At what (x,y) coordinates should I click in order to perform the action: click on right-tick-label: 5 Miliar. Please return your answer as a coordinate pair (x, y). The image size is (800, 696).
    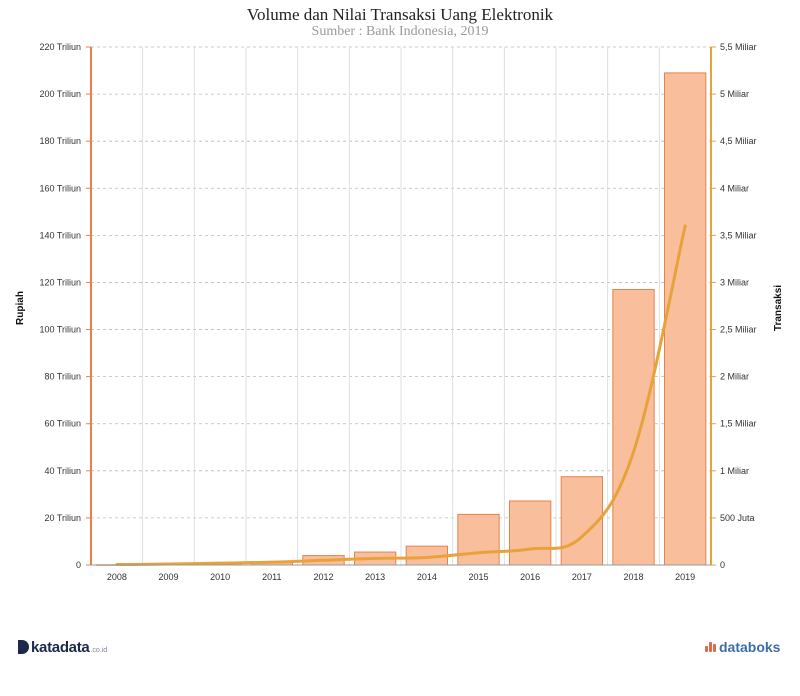
    Looking at the image, I should click on (734, 94).